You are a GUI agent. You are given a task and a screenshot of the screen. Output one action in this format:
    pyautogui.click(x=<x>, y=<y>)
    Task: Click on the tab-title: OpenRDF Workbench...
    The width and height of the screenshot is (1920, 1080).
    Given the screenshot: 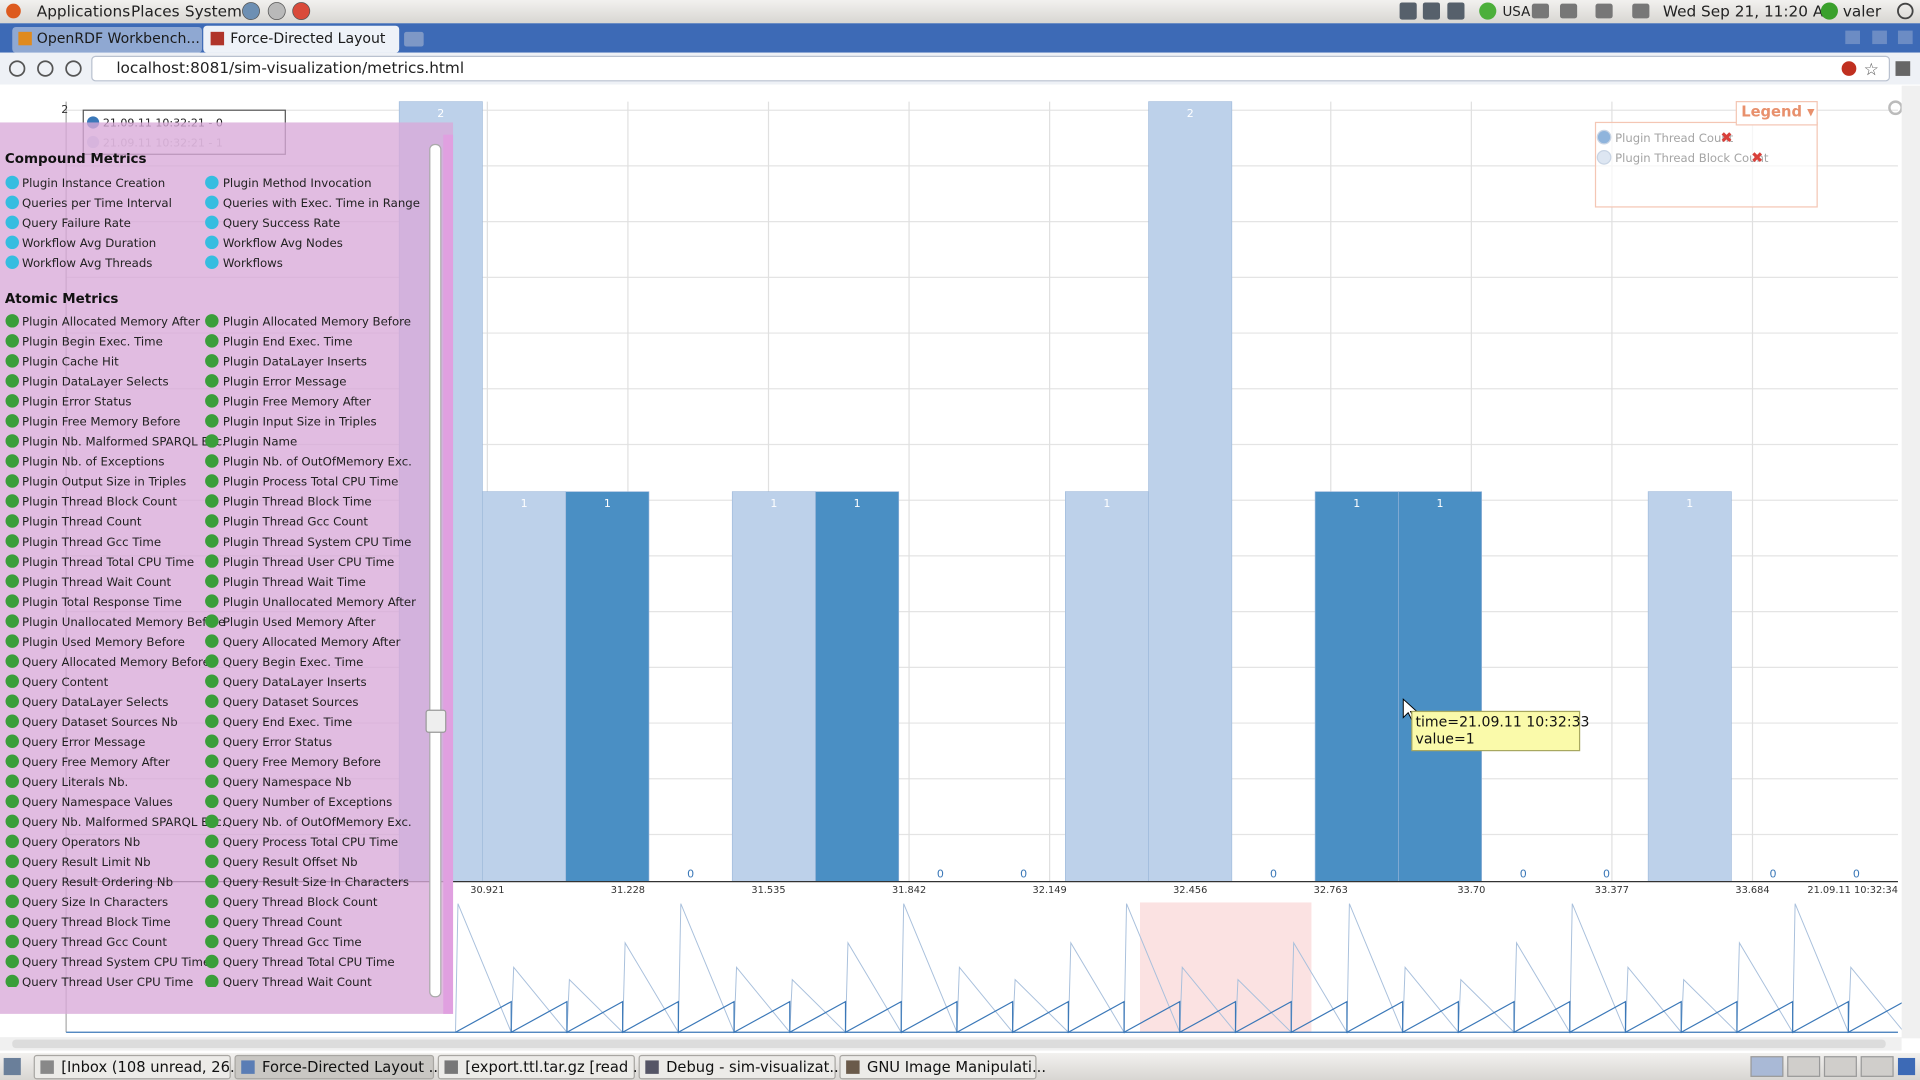 What is the action you would take?
    pyautogui.click(x=118, y=39)
    